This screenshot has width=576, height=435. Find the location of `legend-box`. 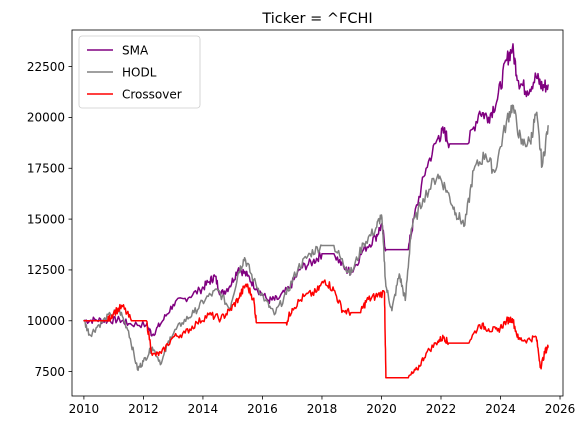

legend-box is located at coordinates (139, 72).